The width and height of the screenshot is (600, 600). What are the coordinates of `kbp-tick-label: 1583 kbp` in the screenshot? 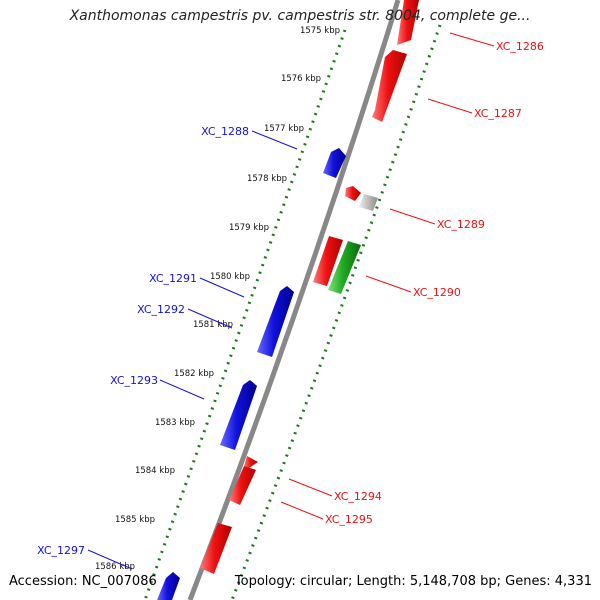 It's located at (175, 423).